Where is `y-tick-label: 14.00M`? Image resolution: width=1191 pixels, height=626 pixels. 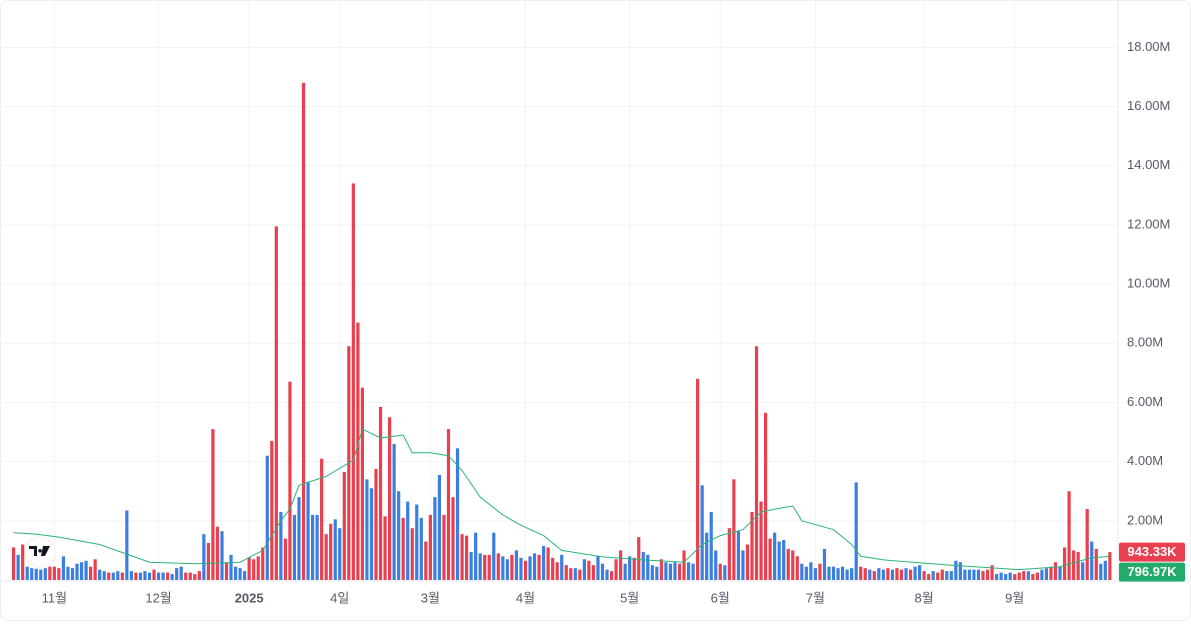
y-tick-label: 14.00M is located at coordinates (1148, 164).